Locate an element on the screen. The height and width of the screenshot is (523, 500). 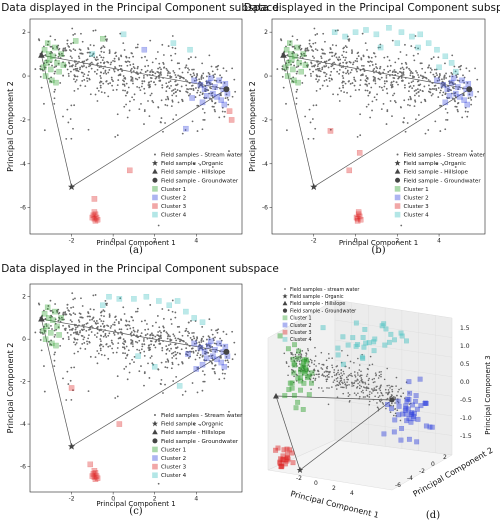
panel-label: (d) is located at coordinates (433, 515).